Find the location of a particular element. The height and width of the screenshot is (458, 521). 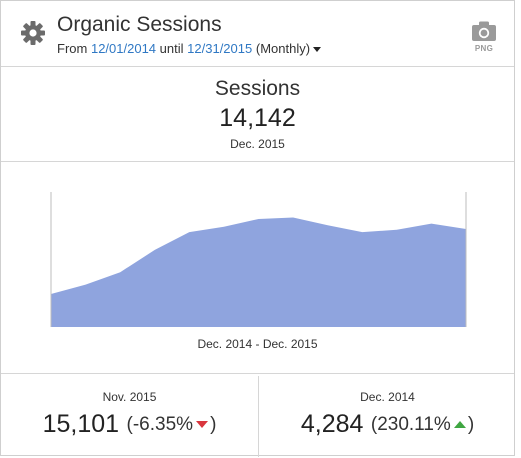

comparison-change: (230.11%) is located at coordinates (422, 424).